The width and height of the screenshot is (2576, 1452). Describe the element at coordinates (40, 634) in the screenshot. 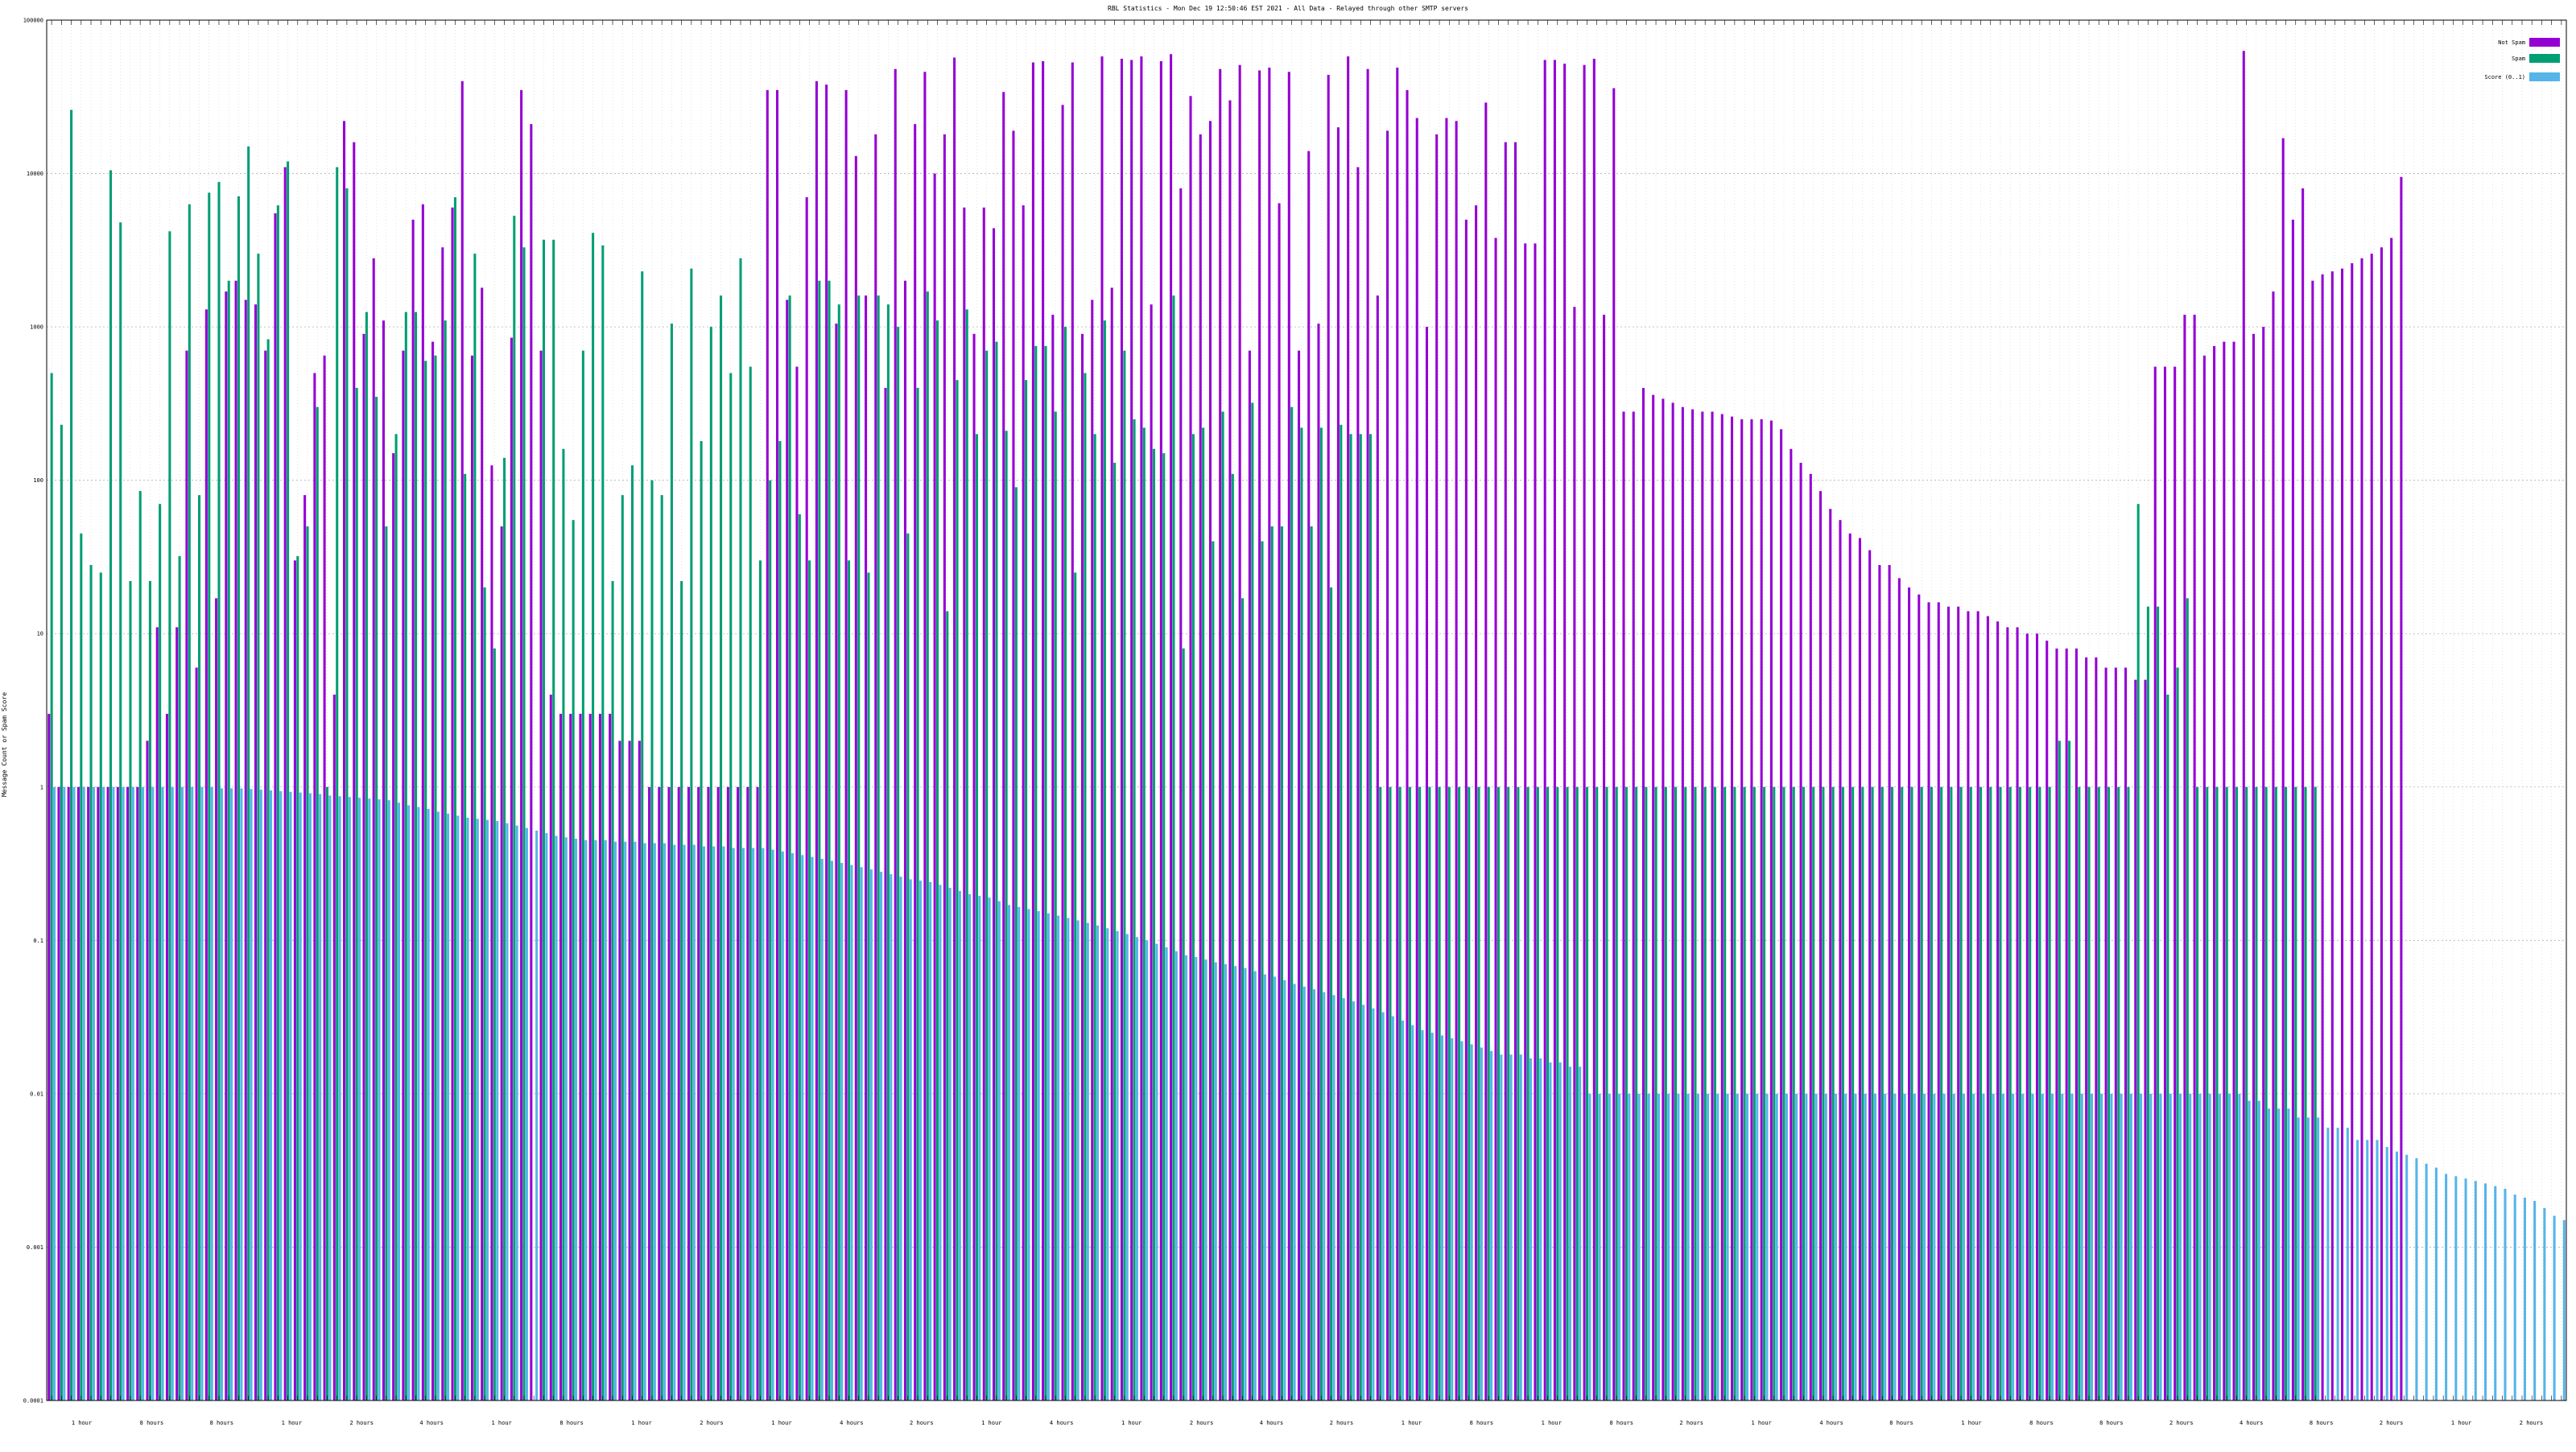

I see `y-tick-label: 10` at that location.